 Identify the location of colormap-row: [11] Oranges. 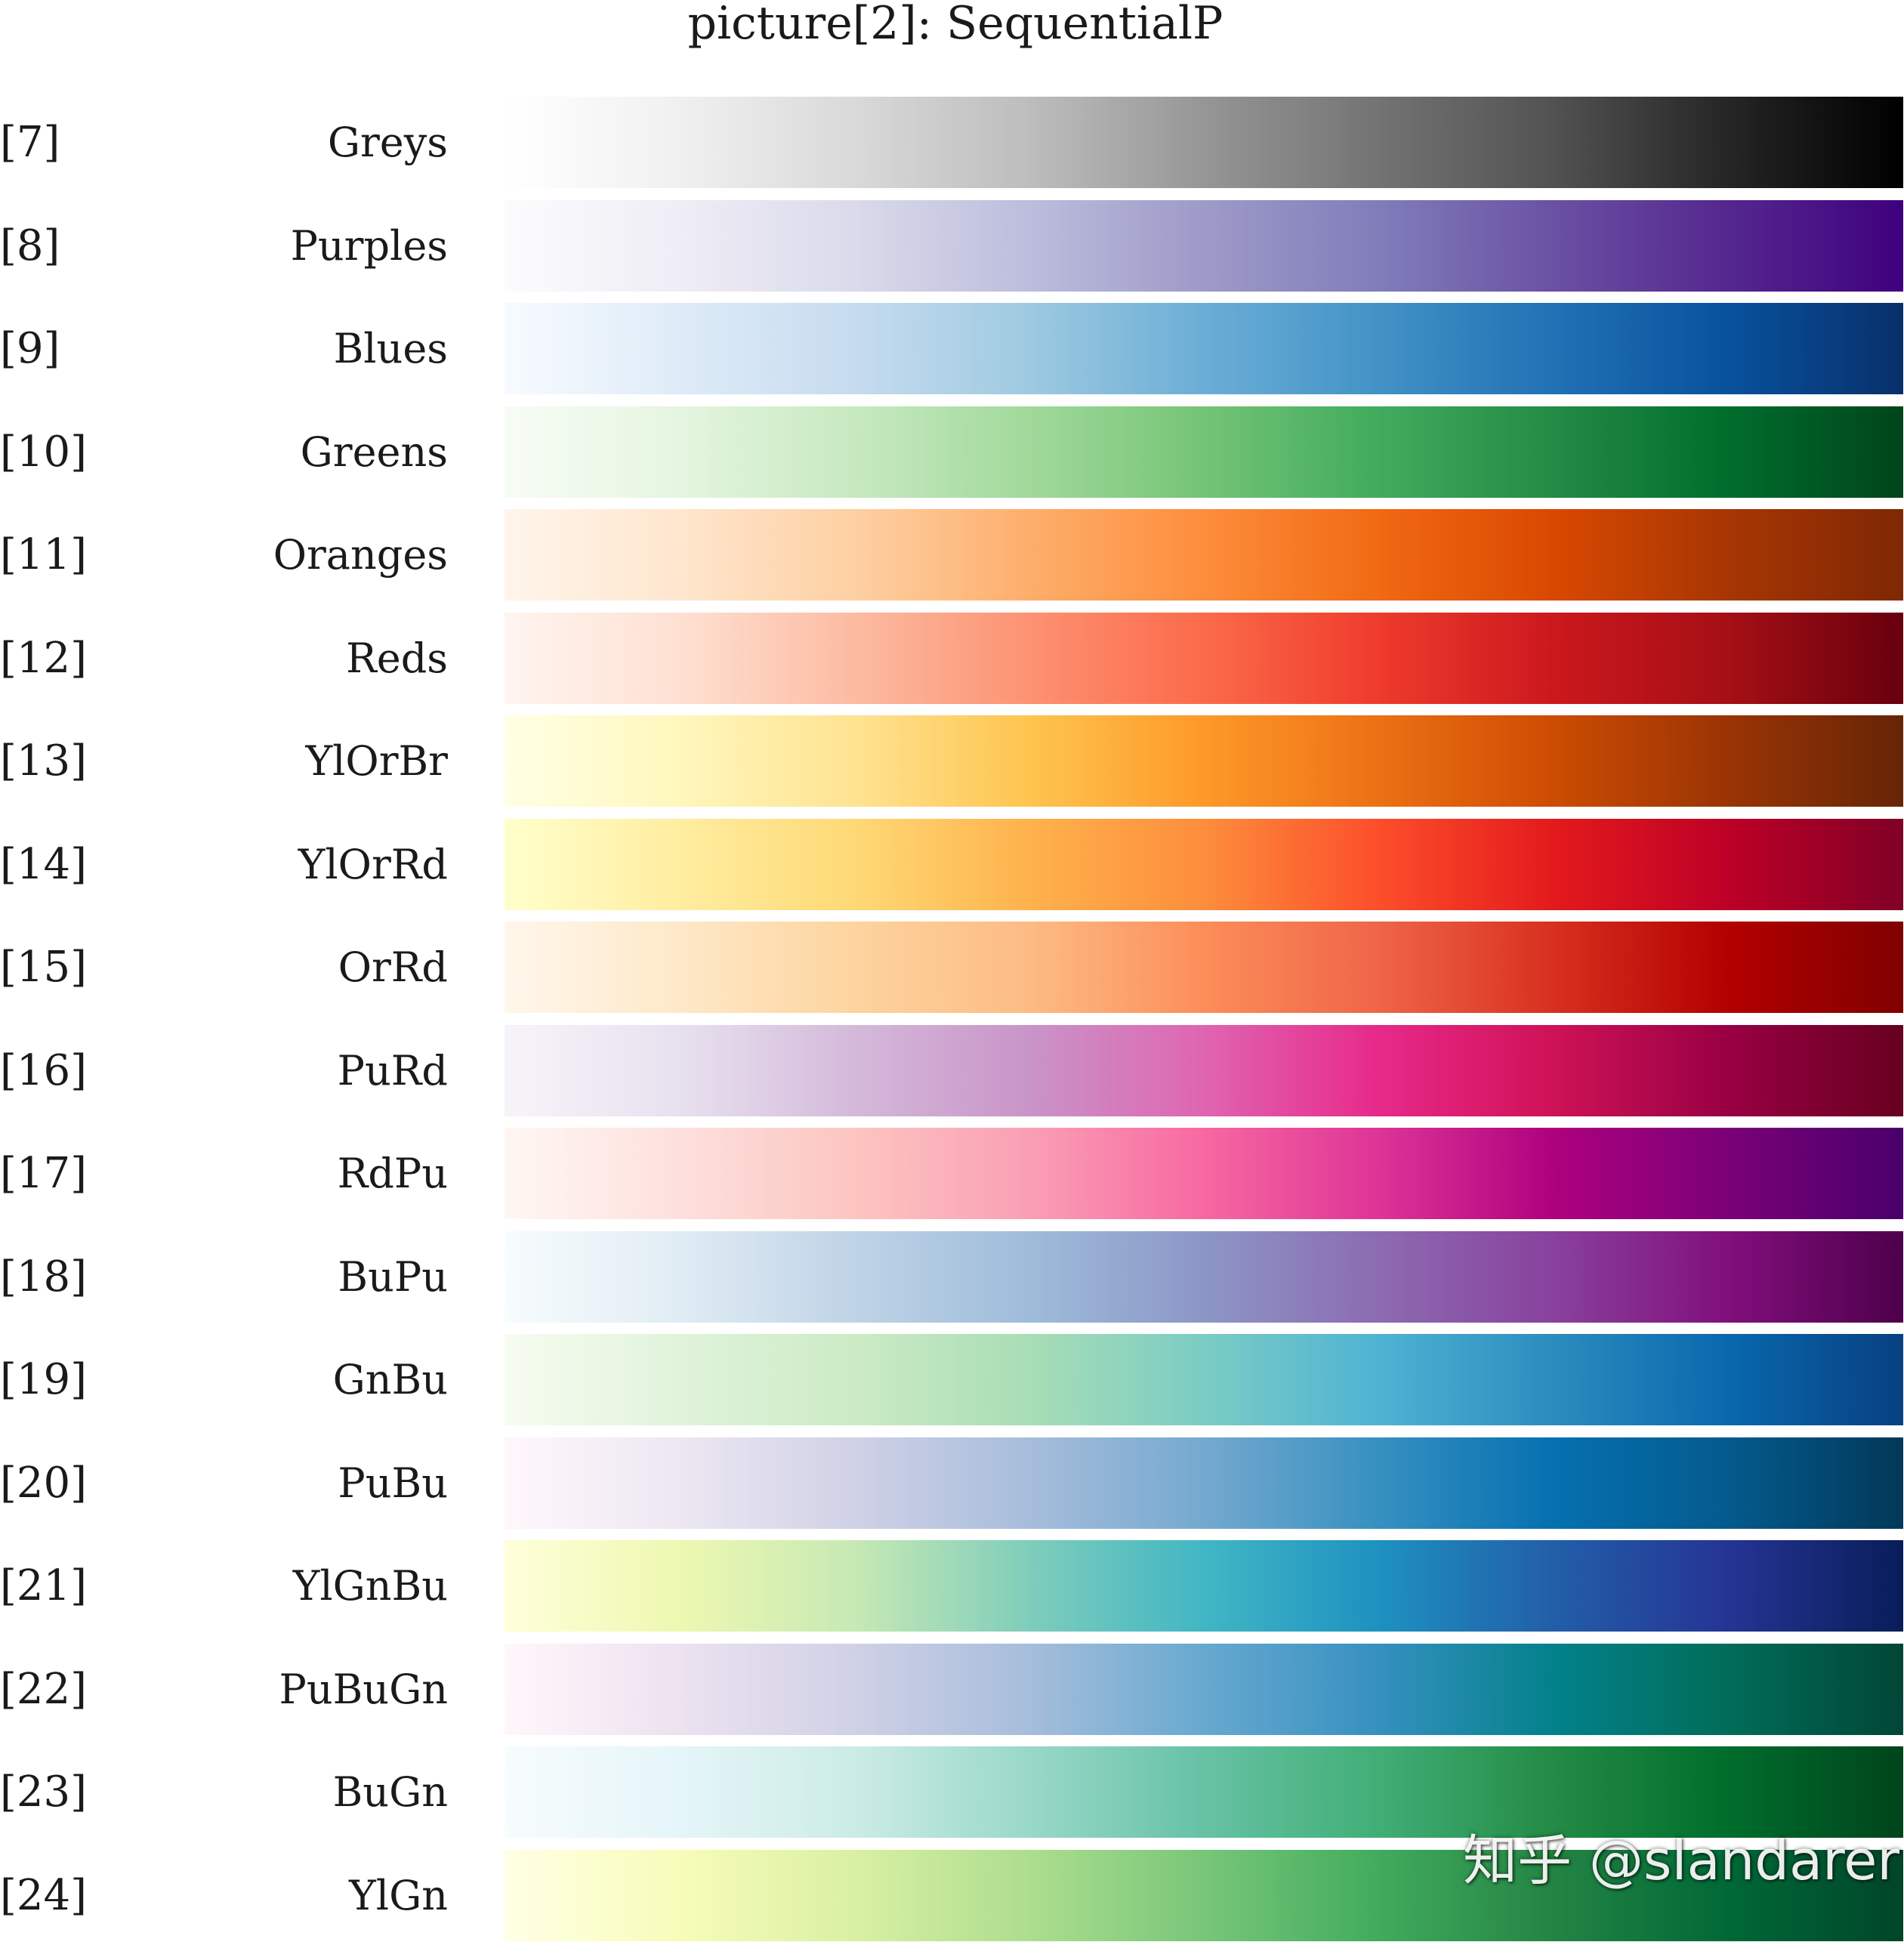
(952, 555).